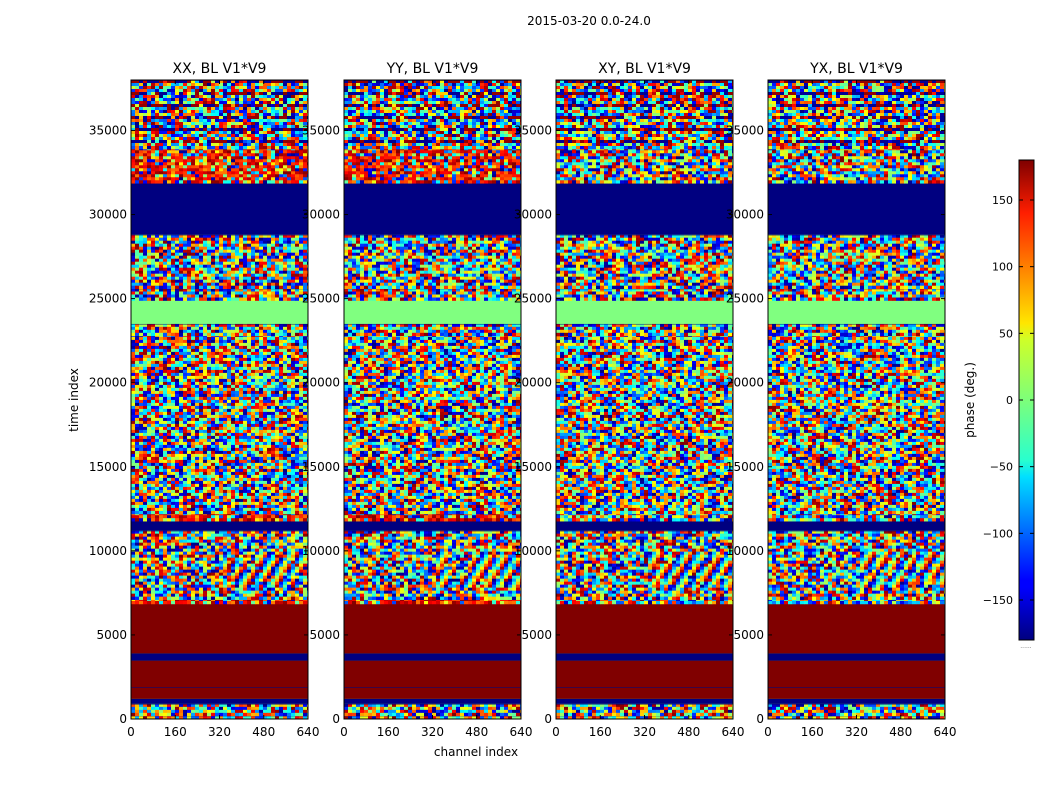  What do you see at coordinates (476, 752) in the screenshot?
I see `x-axis-label: channel index` at bounding box center [476, 752].